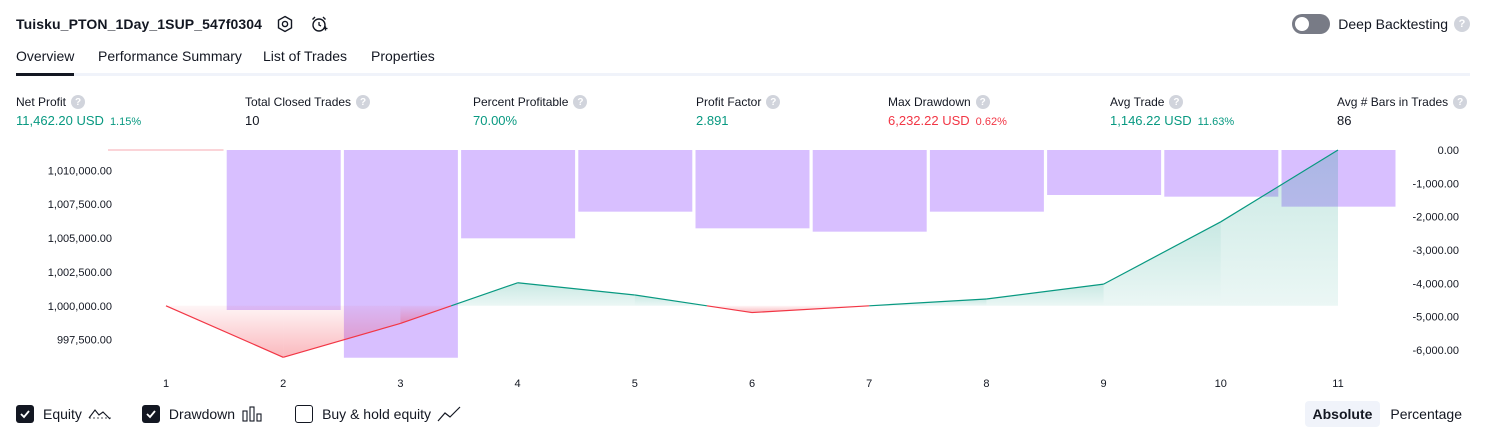  What do you see at coordinates (752, 384) in the screenshot?
I see `x-axis-tick-label: 6` at bounding box center [752, 384].